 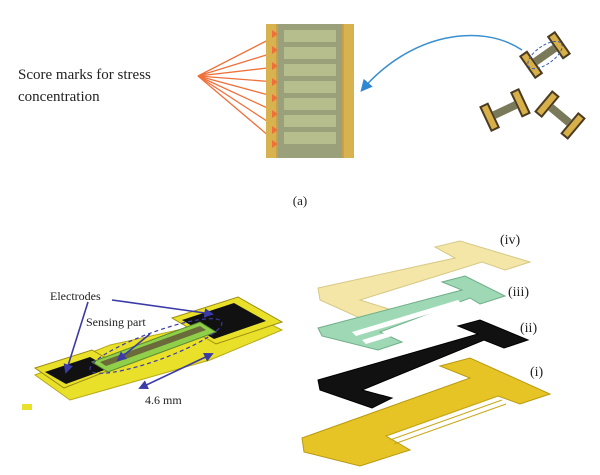 What do you see at coordinates (528, 328) in the screenshot?
I see `layer-ii-label: (ii)` at bounding box center [528, 328].